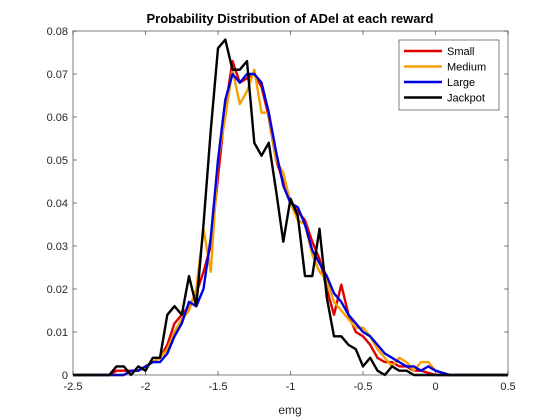 The width and height of the screenshot is (560, 420). Describe the element at coordinates (57, 118) in the screenshot. I see `y-tick-label: 0.06` at that location.